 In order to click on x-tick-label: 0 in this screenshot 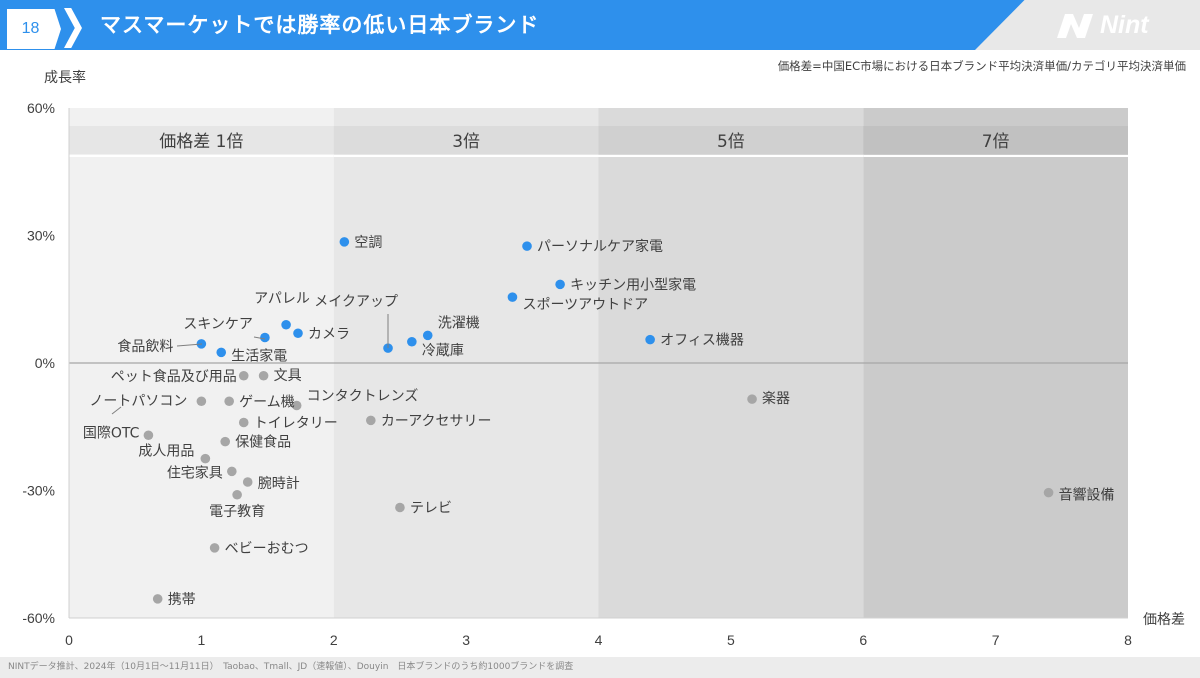, I will do `click(69, 640)`.